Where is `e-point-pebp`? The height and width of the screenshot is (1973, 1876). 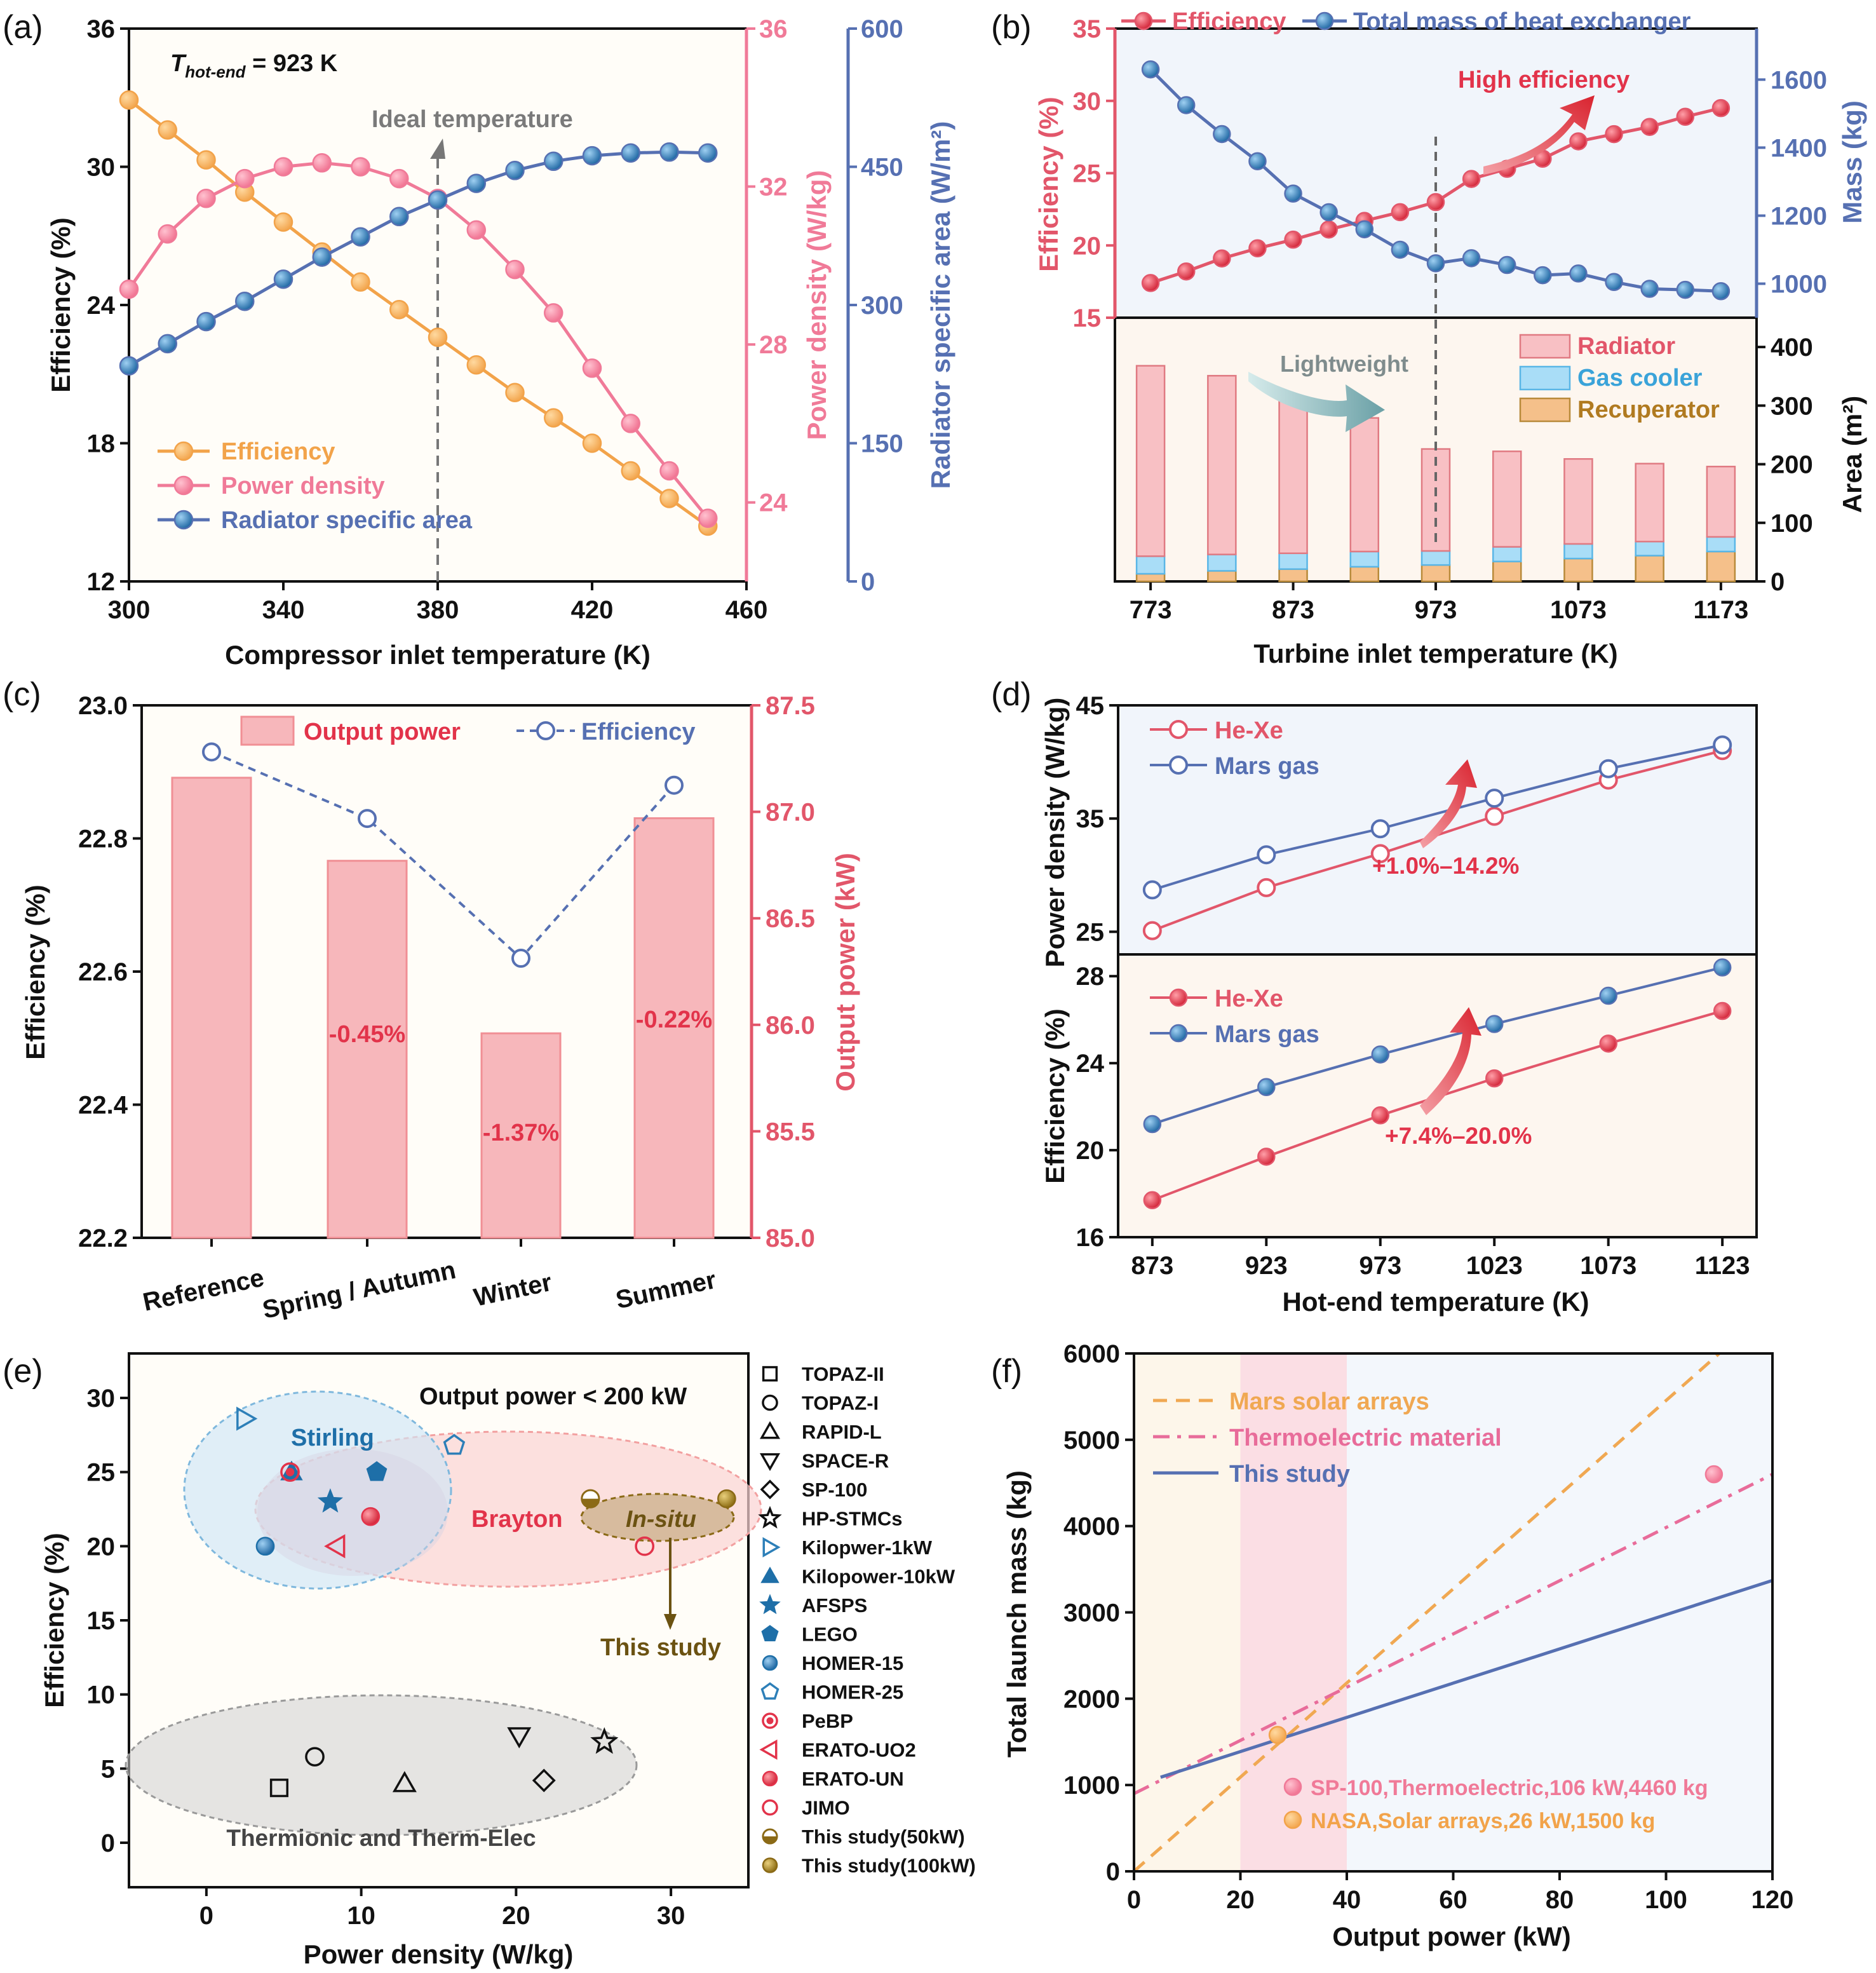
e-point-pebp is located at coordinates (290, 1472).